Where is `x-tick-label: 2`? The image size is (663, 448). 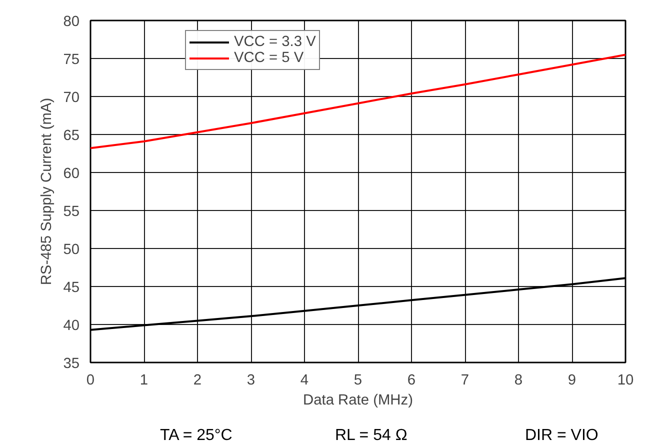
x-tick-label: 2 is located at coordinates (197, 380).